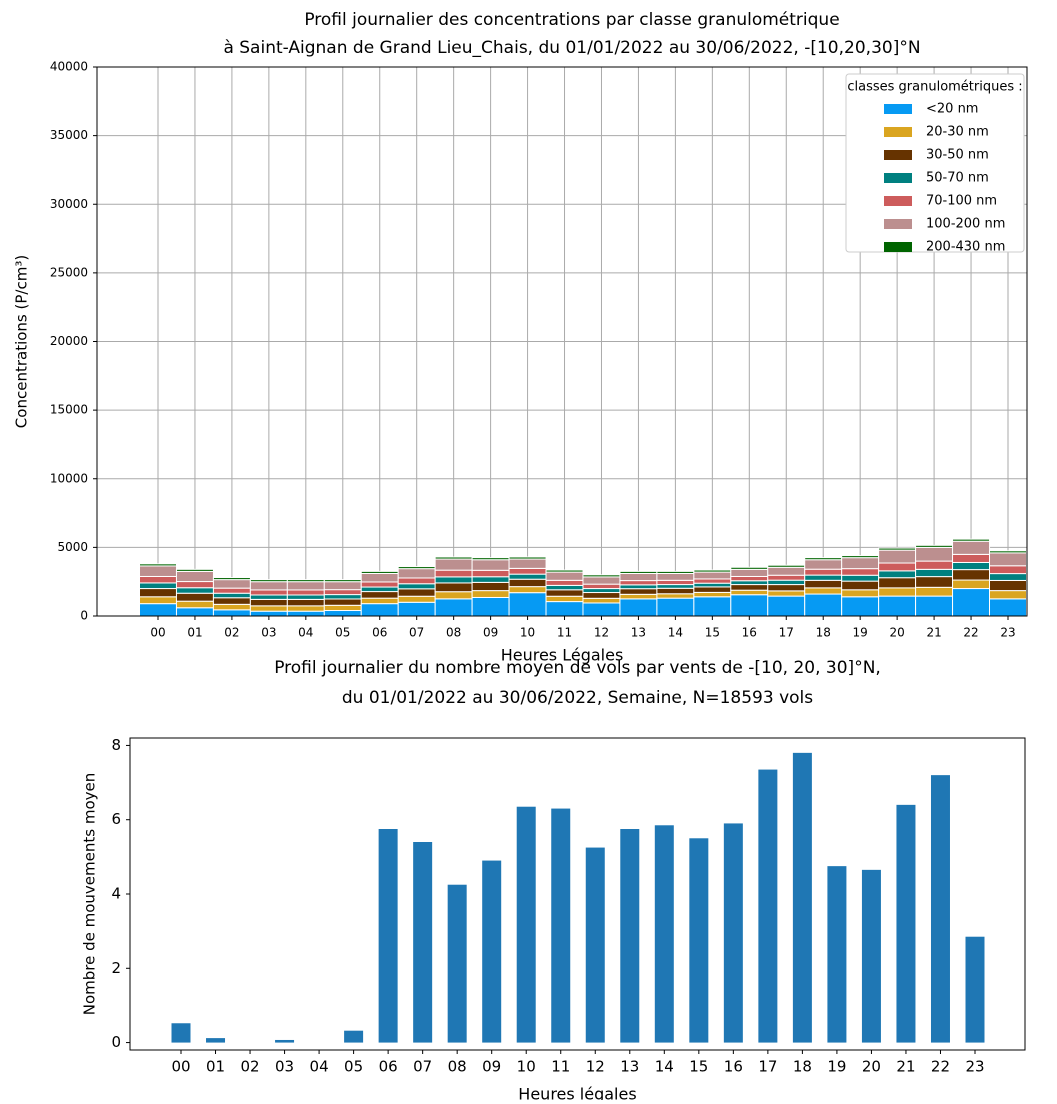  What do you see at coordinates (957, 178) in the screenshot?
I see `legend-label: 50-70 nm` at bounding box center [957, 178].